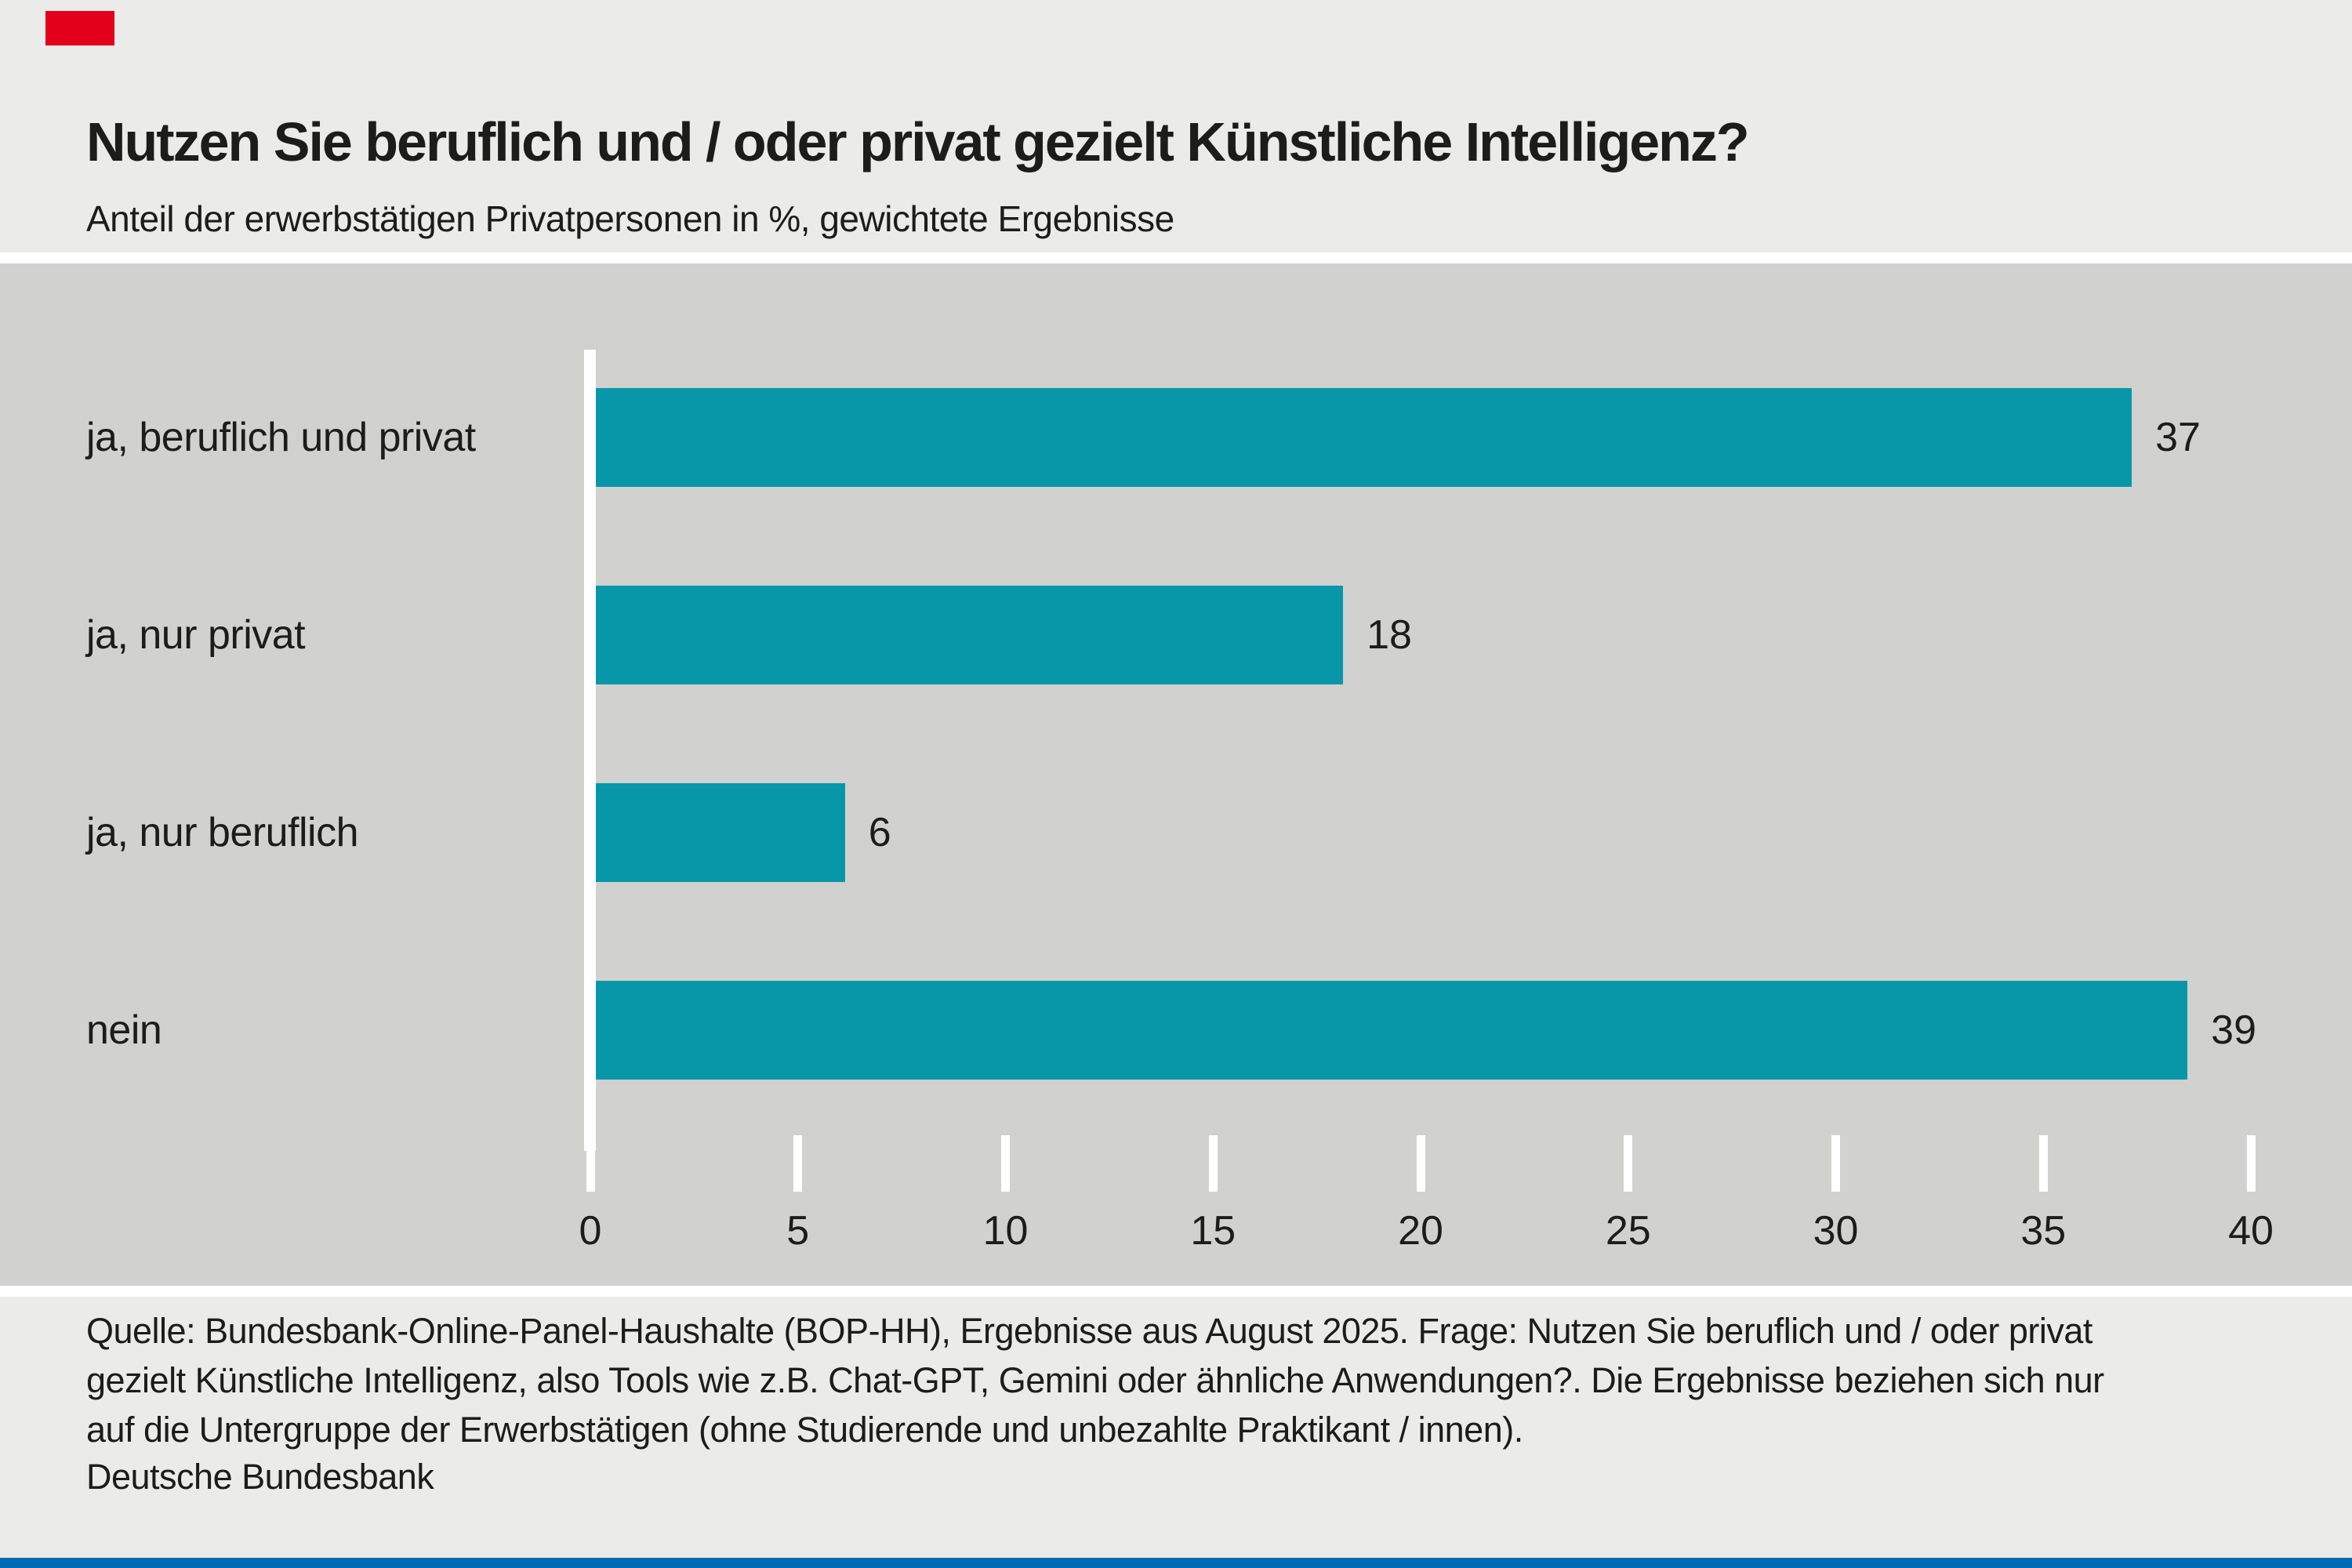  Describe the element at coordinates (124, 1030) in the screenshot. I see `category-label: nein` at that location.